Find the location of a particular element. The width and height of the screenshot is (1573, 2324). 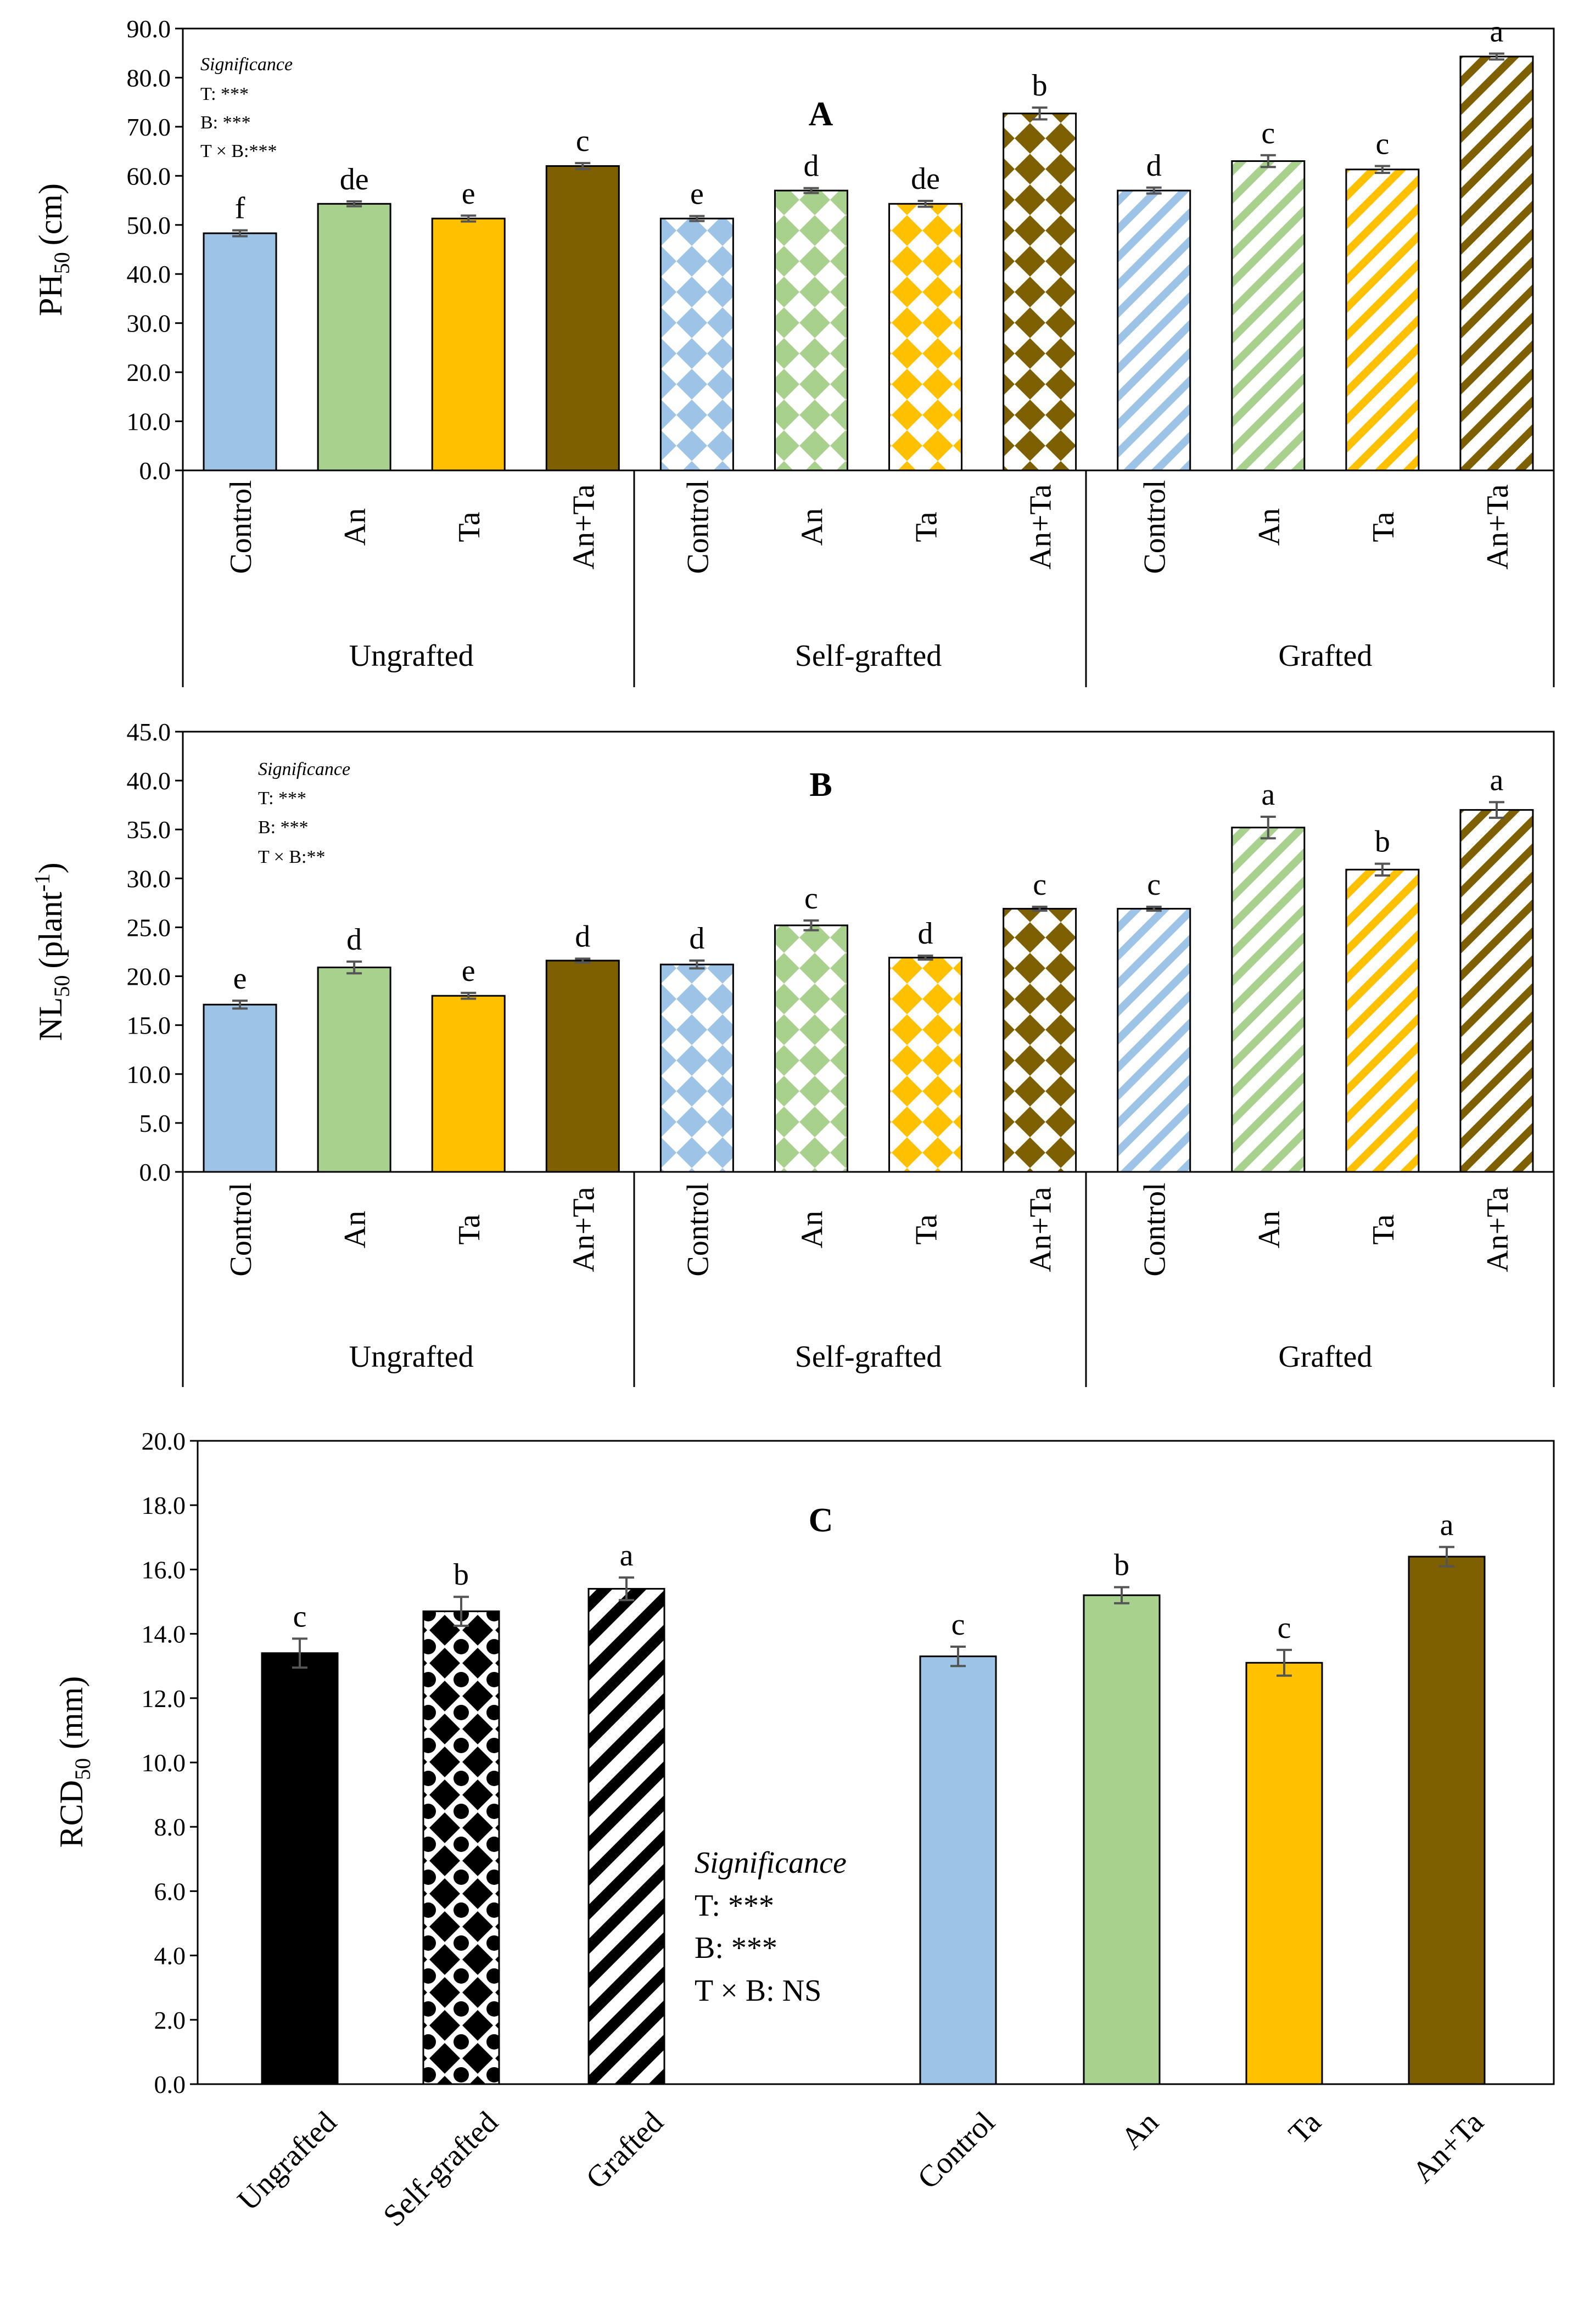

data-label-c-an-ta-an-ta: a is located at coordinates (1447, 1525).